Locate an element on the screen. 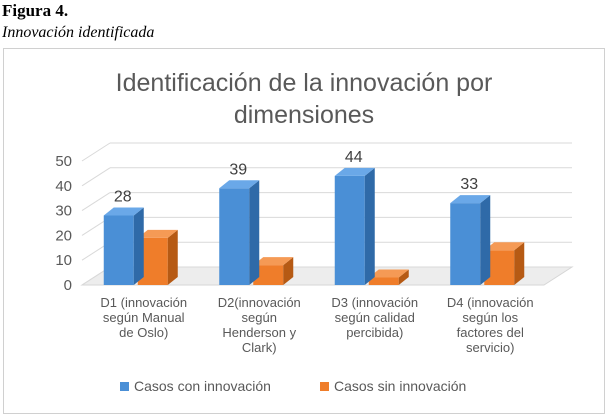  y-tick-label: 50 is located at coordinates (63, 161).